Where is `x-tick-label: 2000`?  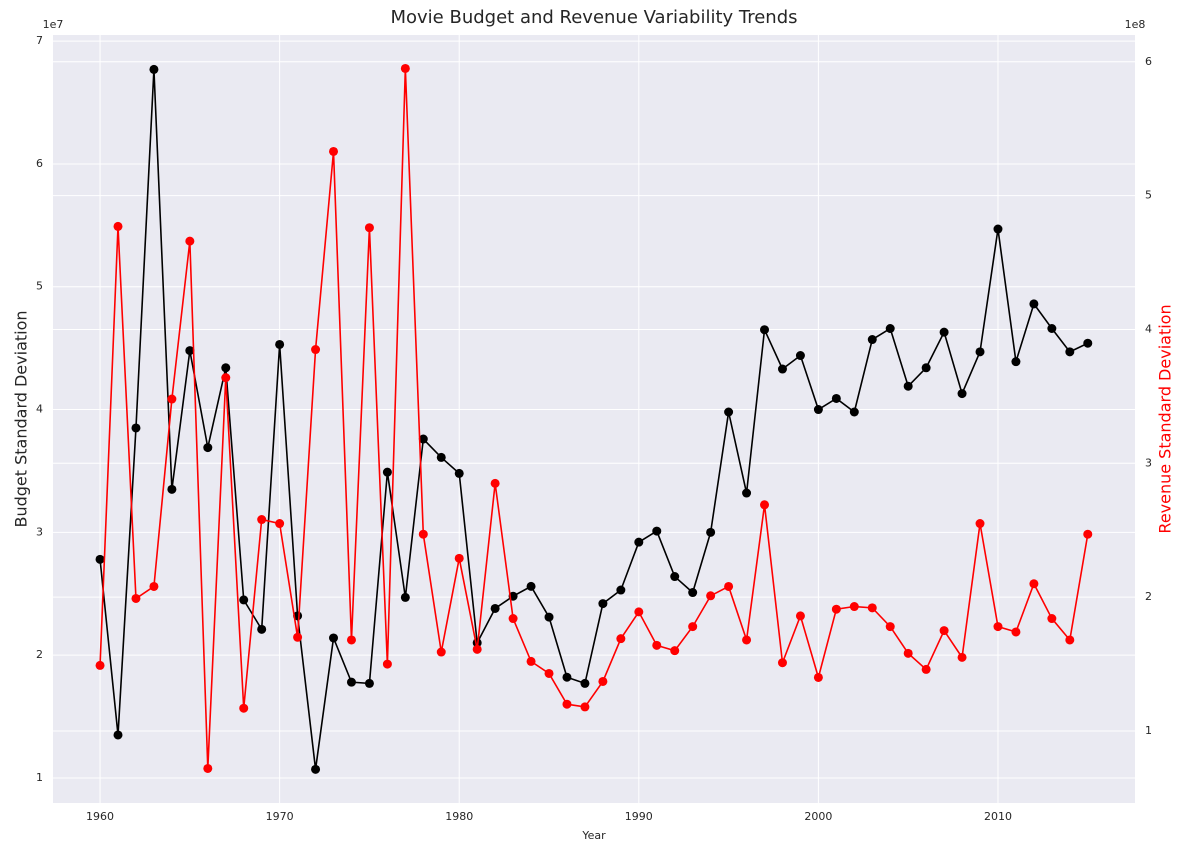
x-tick-label: 2000 is located at coordinates (818, 816).